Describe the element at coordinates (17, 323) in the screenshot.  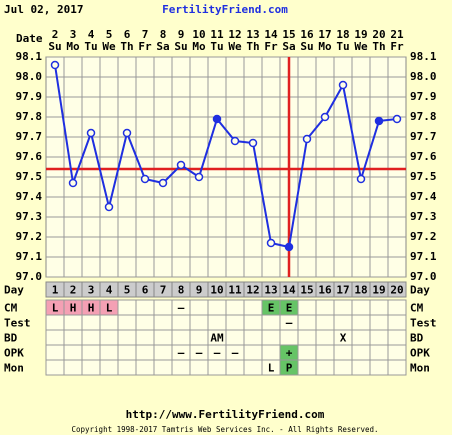
I see `row-label: Test` at that location.